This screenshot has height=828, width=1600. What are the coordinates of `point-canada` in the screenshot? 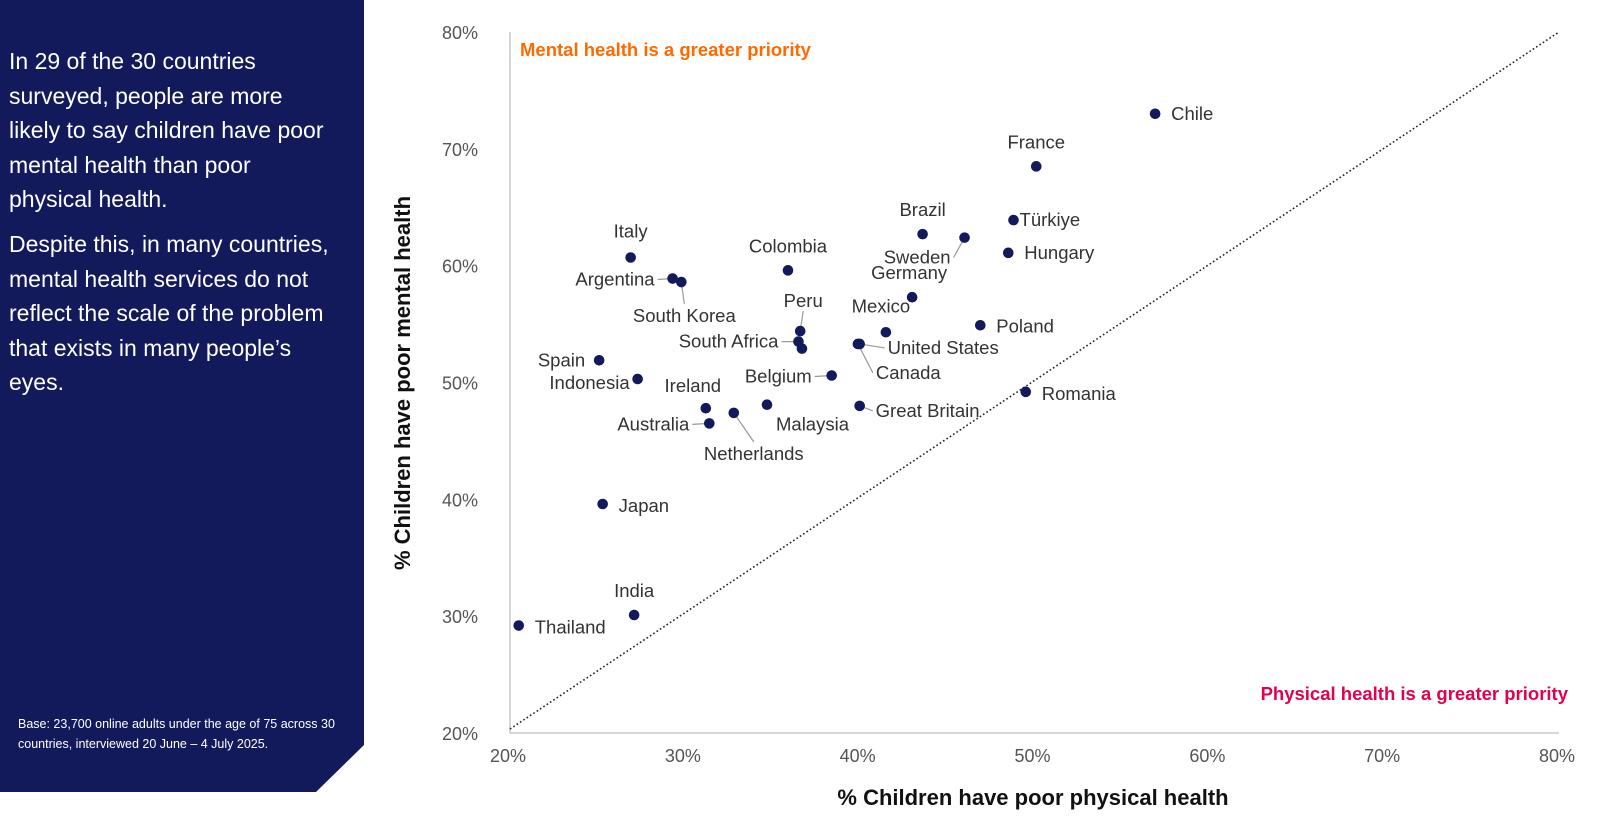 It's located at (858, 344).